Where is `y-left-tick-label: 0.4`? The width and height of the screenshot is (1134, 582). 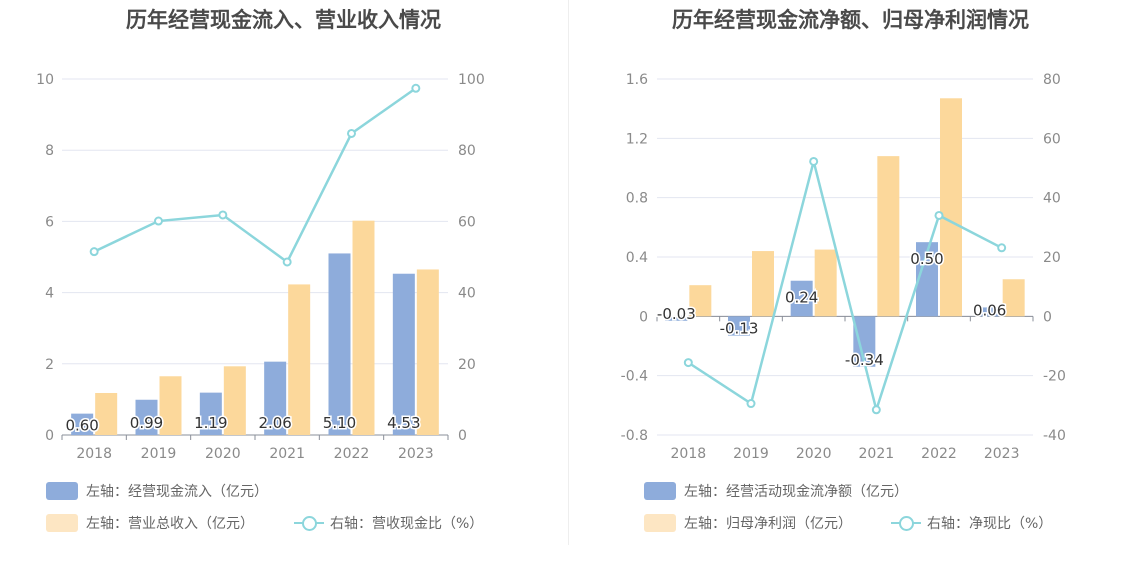 y-left-tick-label: 0.4 is located at coordinates (637, 258).